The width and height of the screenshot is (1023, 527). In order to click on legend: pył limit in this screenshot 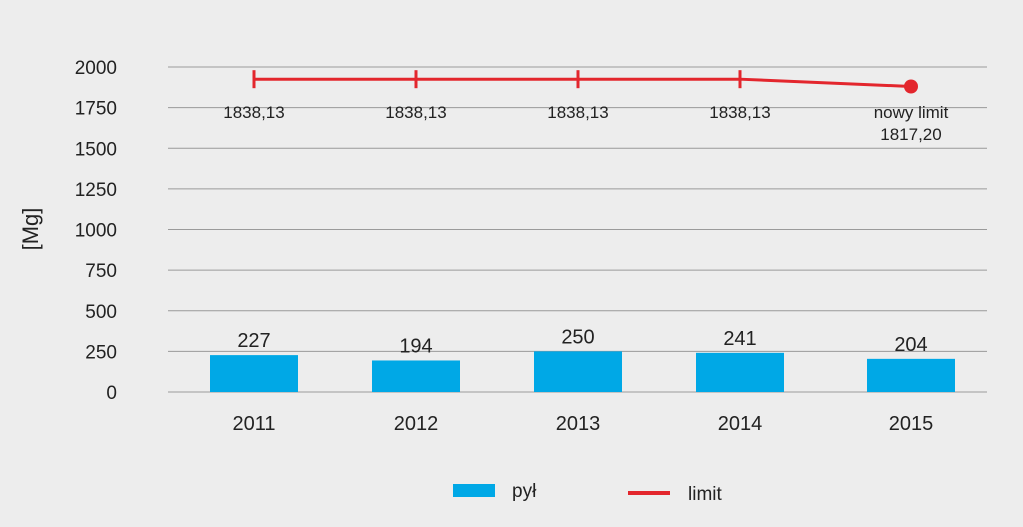, I will do `click(587, 493)`.